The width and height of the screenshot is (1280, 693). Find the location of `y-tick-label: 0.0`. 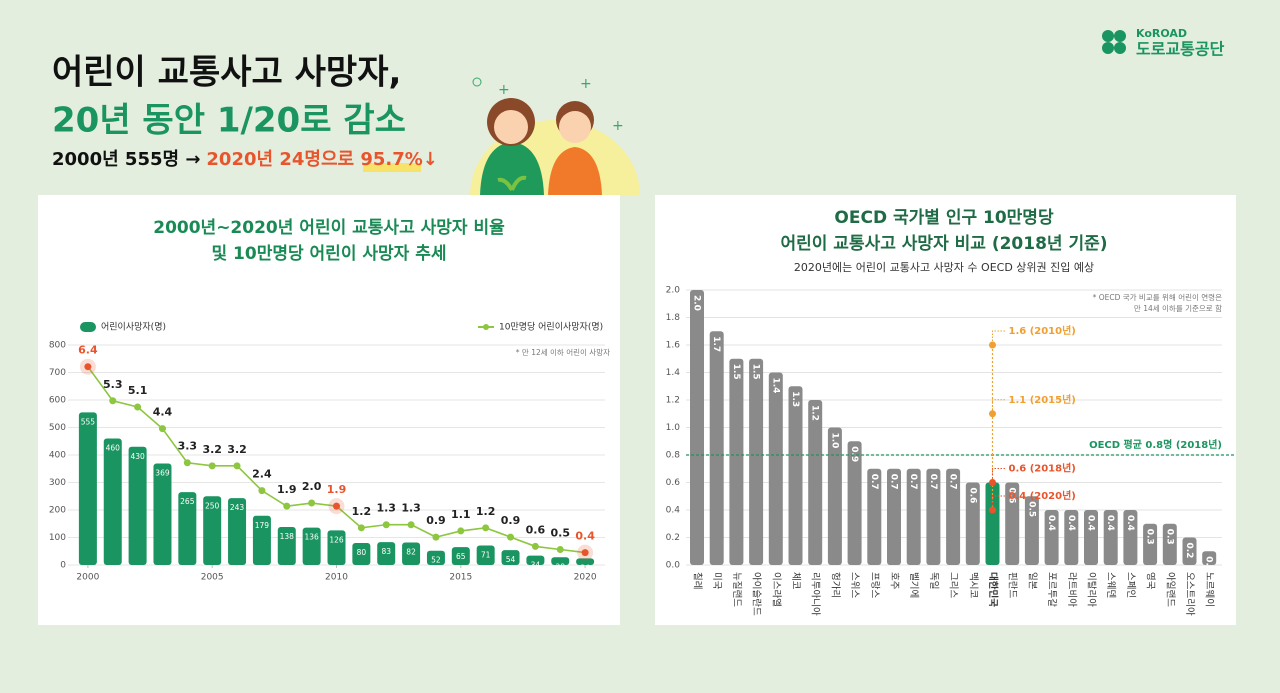

y-tick-label: 0.0 is located at coordinates (673, 566).